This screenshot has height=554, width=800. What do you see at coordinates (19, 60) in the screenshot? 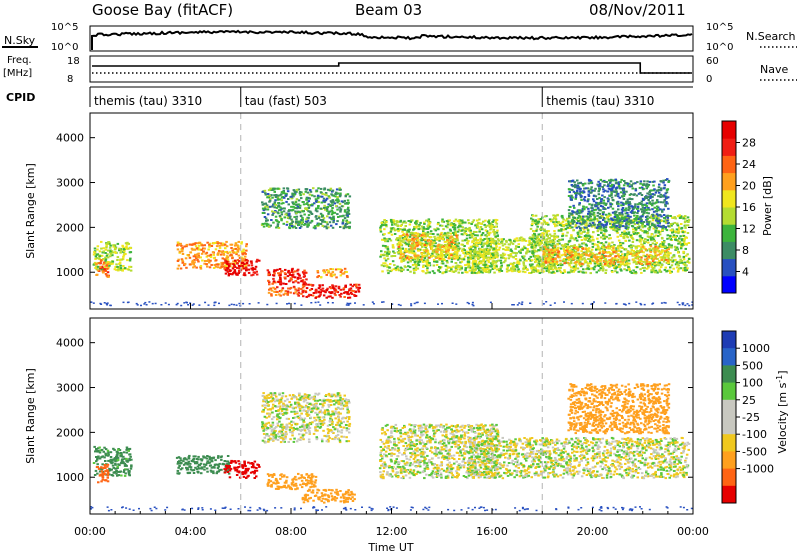
I see `freq-label: Freq.` at bounding box center [19, 60].